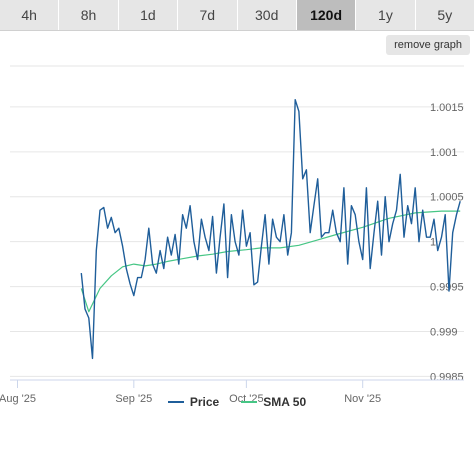  Describe the element at coordinates (445, 15) in the screenshot. I see `range-tab-5y: 5y` at that location.